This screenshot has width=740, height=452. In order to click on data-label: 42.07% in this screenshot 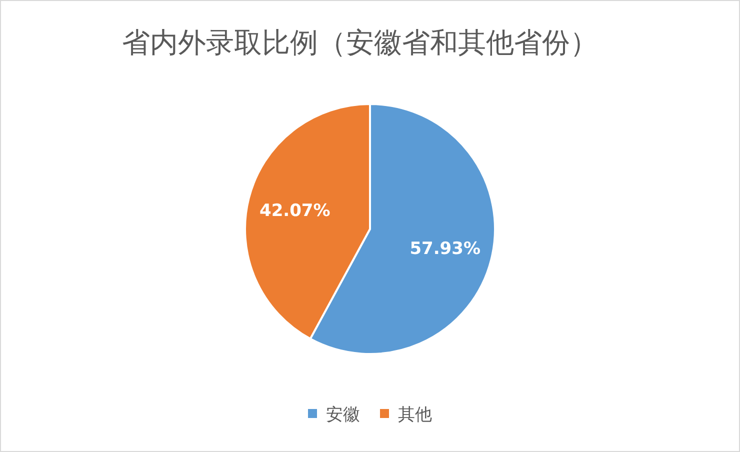, I will do `click(294, 210)`.